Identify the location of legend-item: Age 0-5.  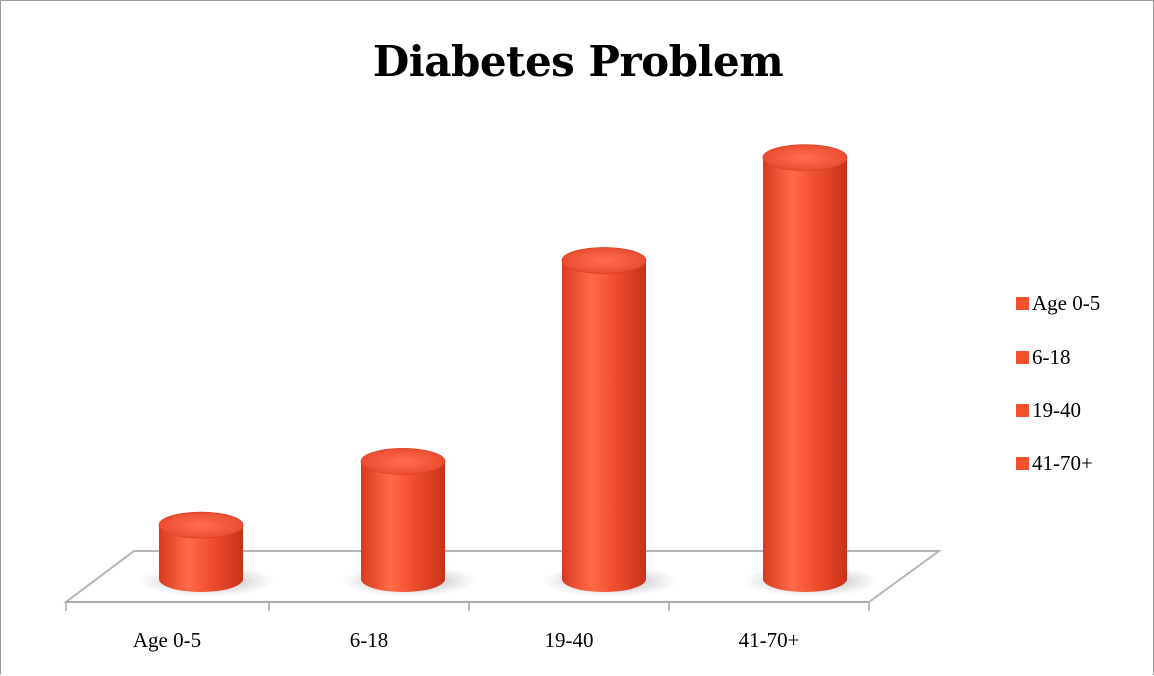
(1058, 303).